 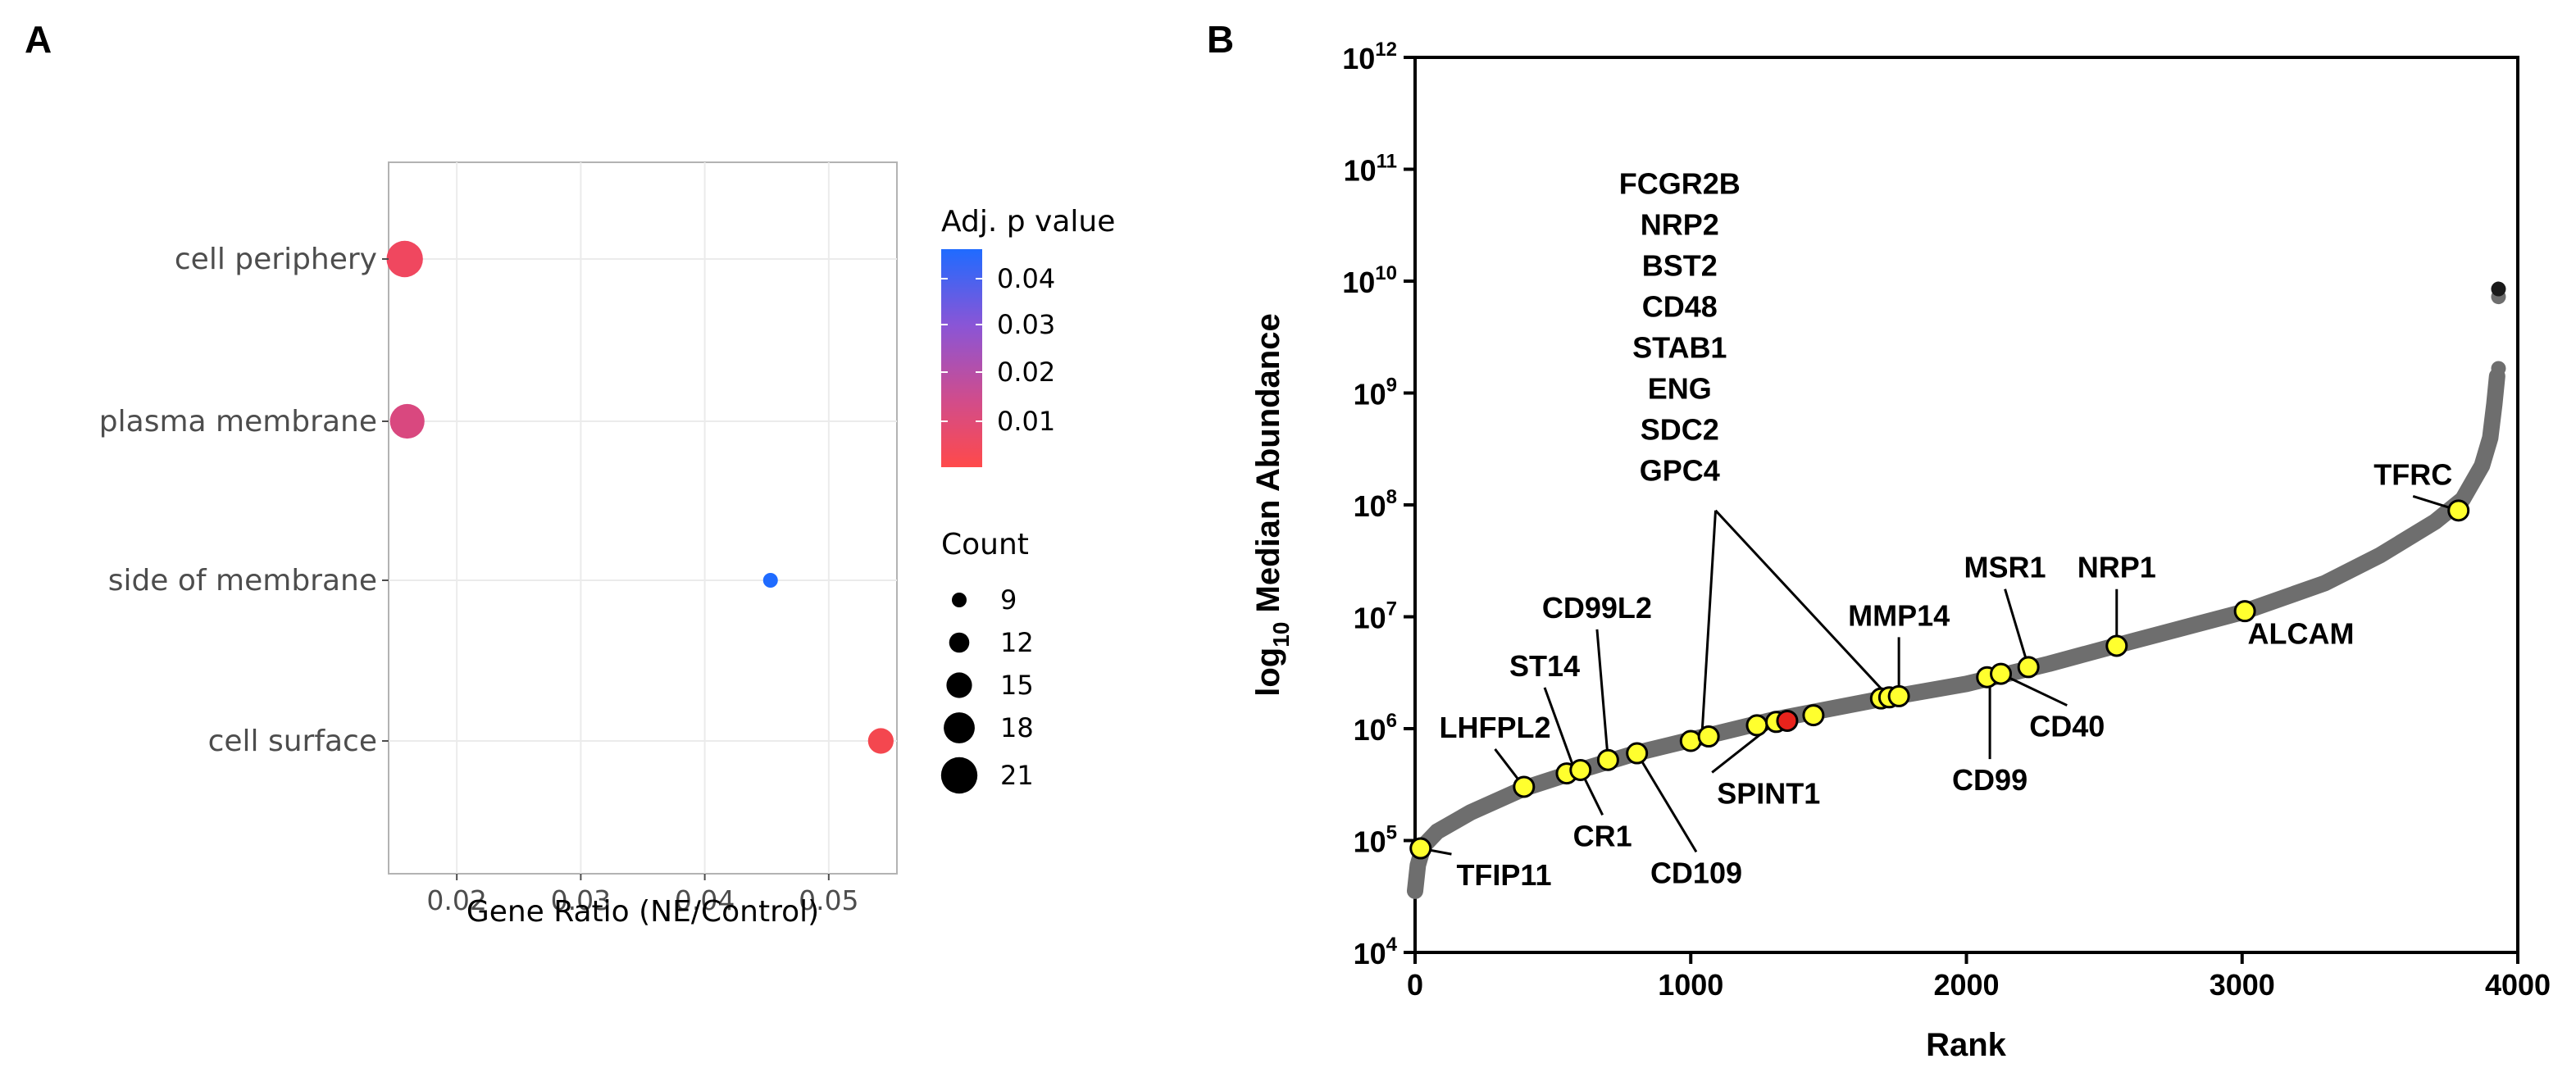 I want to click on b-stacked-gene-label: GPC4, so click(x=1680, y=471).